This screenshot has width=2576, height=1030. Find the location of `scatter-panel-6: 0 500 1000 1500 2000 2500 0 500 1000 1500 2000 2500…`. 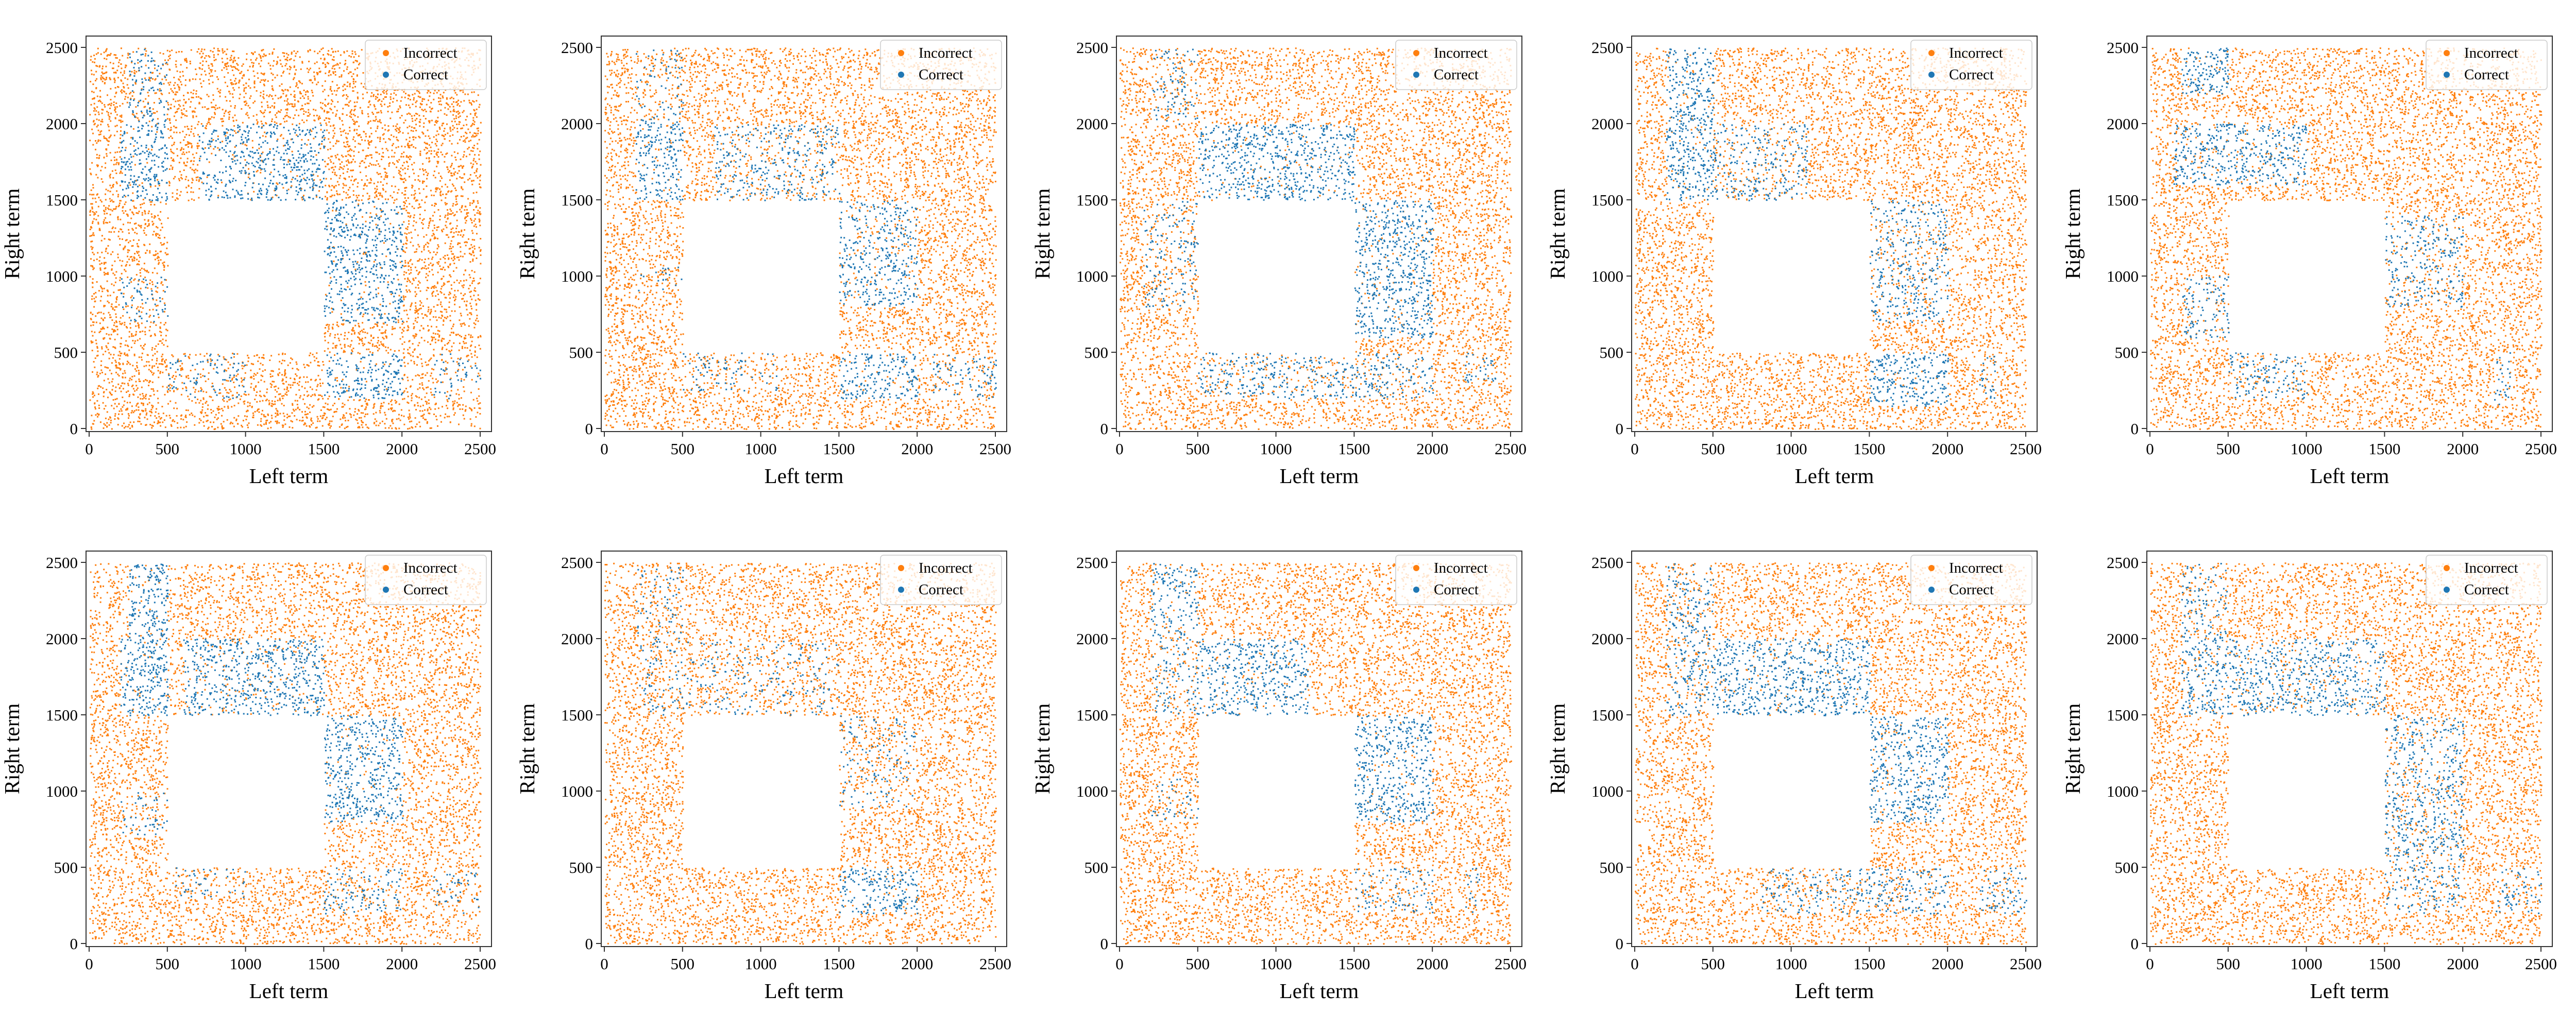

scatter-panel-6: 0 500 1000 1500 2000 2500 0 500 1000 1500 2000 2500… is located at coordinates (248, 777).